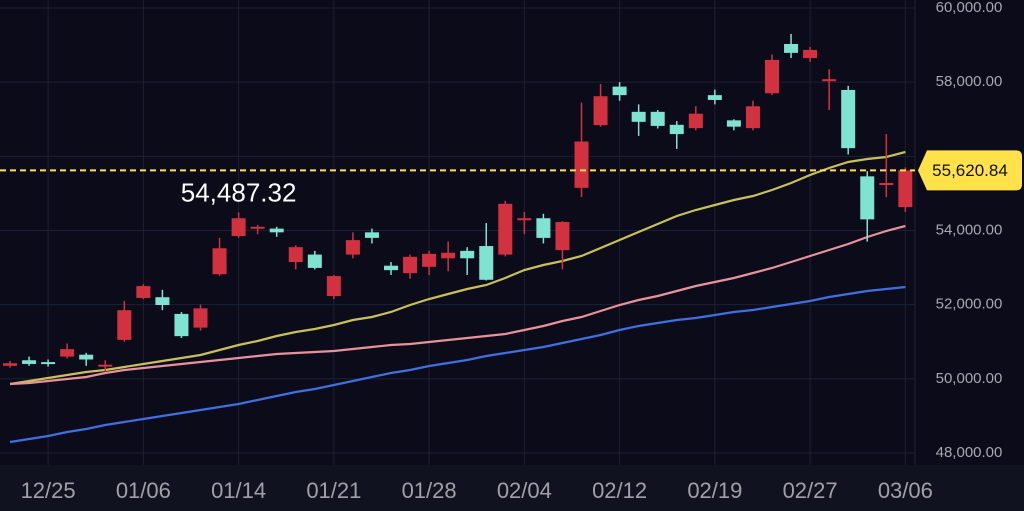  Describe the element at coordinates (524, 490) in the screenshot. I see `x-tick-label: 02/04` at that location.